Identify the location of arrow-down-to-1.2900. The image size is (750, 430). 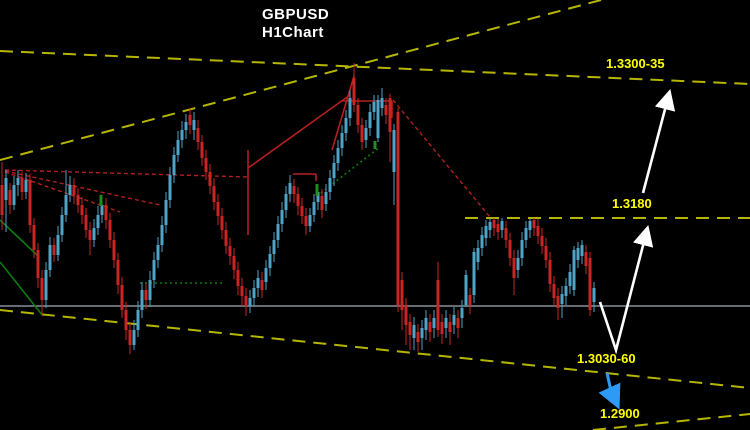
(609, 391).